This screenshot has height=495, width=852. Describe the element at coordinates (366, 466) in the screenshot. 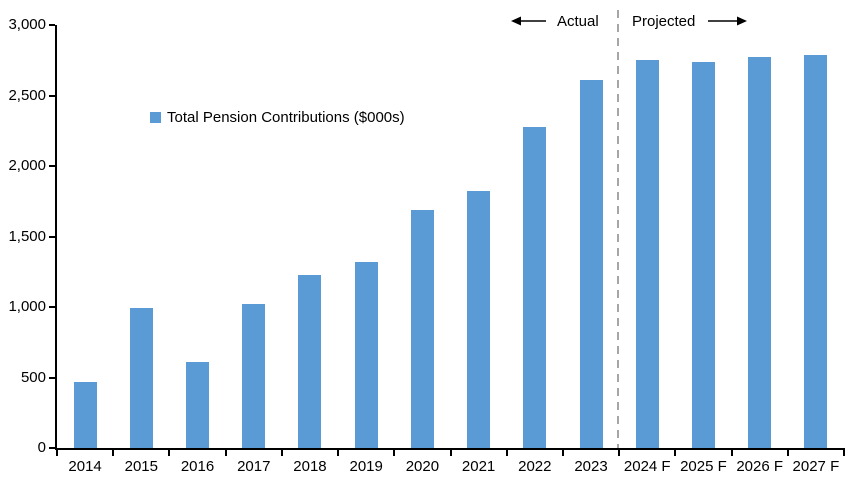

I see `x-axis-label: 2019` at that location.